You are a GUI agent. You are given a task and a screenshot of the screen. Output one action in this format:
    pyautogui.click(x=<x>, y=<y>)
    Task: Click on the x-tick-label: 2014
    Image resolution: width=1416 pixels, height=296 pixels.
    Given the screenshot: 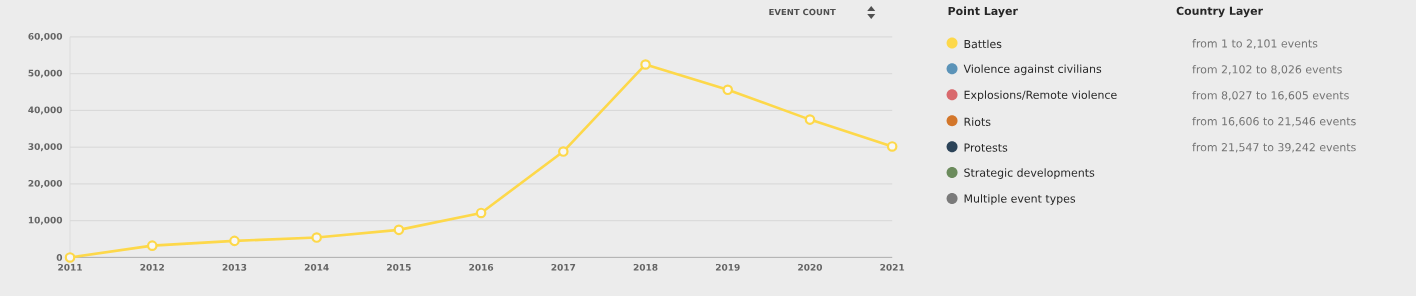 What is the action you would take?
    pyautogui.click(x=316, y=267)
    